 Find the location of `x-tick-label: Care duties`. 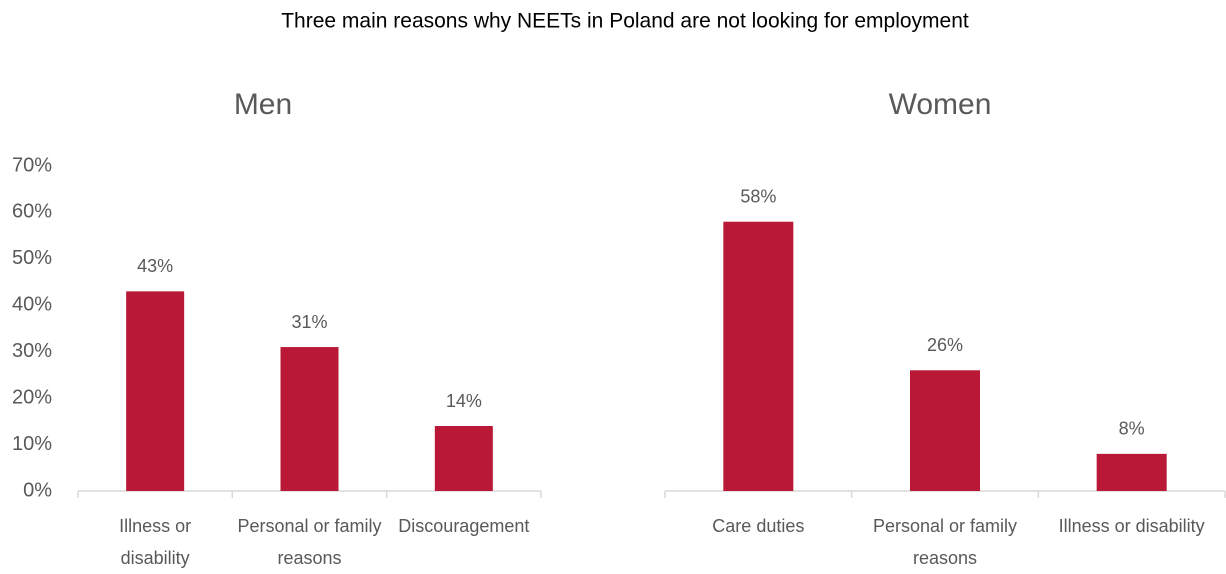

x-tick-label: Care duties is located at coordinates (758, 526).